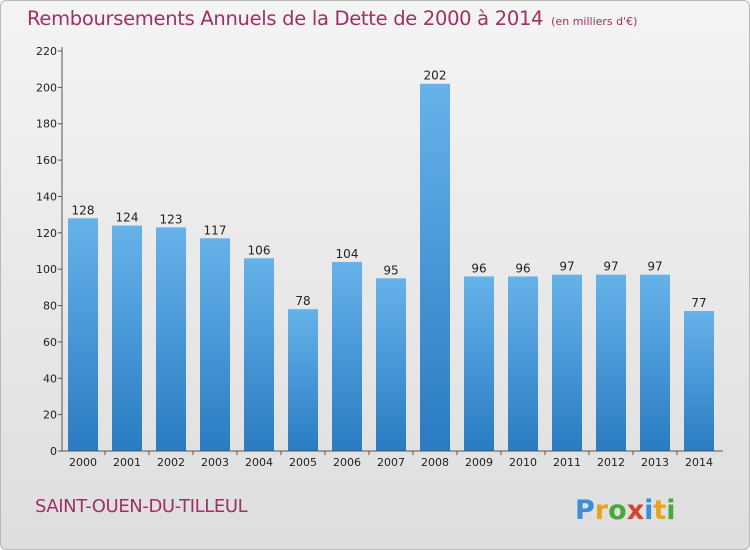 The image size is (750, 550). I want to click on bar-2014, so click(699, 381).